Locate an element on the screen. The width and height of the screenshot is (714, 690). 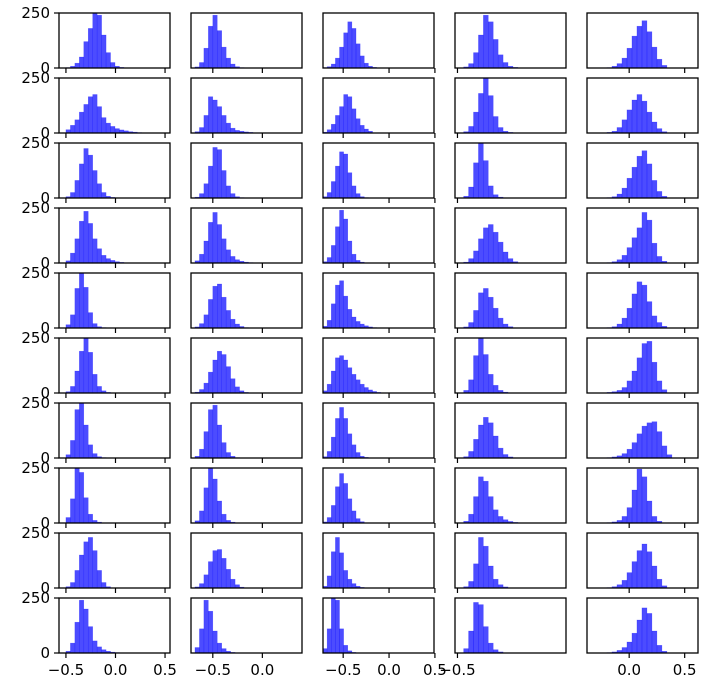
histogram-panel-r9-c5 is located at coordinates (642, 562).